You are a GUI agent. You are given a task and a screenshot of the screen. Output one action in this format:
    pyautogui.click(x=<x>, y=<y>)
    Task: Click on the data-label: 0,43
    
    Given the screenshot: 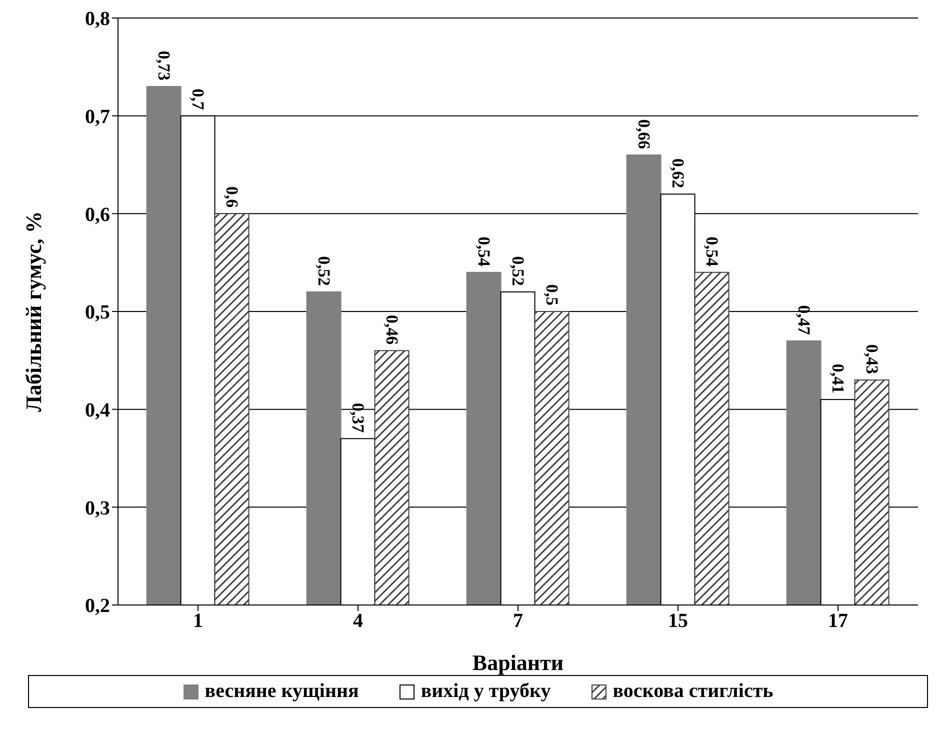 What is the action you would take?
    pyautogui.click(x=872, y=359)
    